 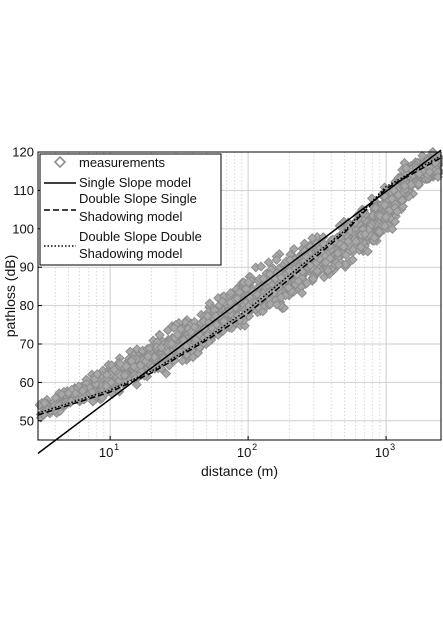 I want to click on y-tick-label: 70, so click(x=27, y=344).